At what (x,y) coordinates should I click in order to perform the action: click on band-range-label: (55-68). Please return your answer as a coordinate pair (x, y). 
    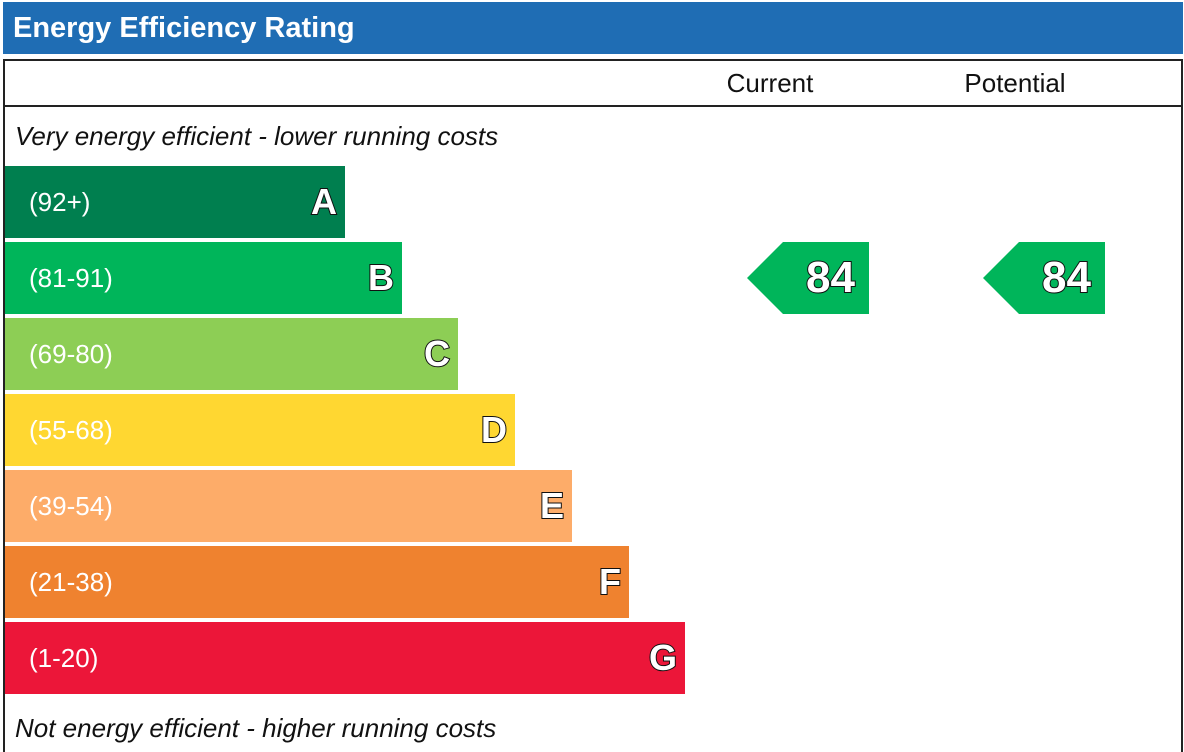
    Looking at the image, I should click on (71, 430).